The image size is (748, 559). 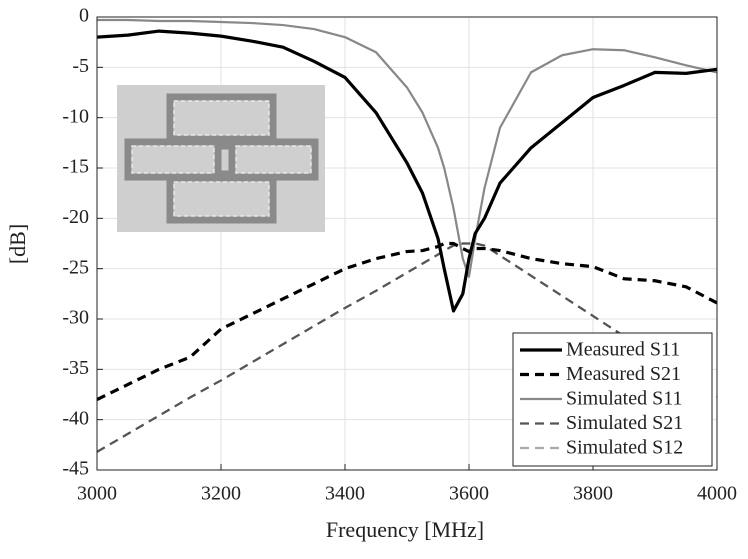 I want to click on legend-label: Simulated S12, so click(x=624, y=448).